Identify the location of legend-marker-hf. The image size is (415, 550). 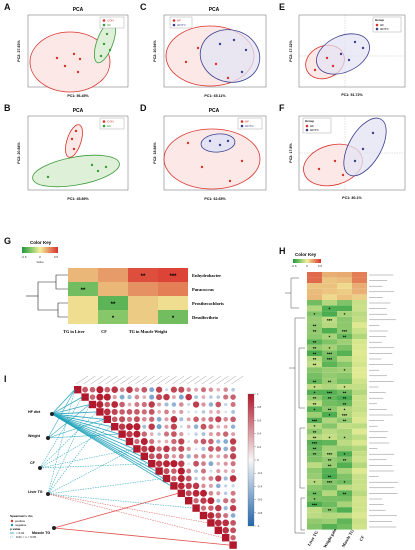
(174, 20).